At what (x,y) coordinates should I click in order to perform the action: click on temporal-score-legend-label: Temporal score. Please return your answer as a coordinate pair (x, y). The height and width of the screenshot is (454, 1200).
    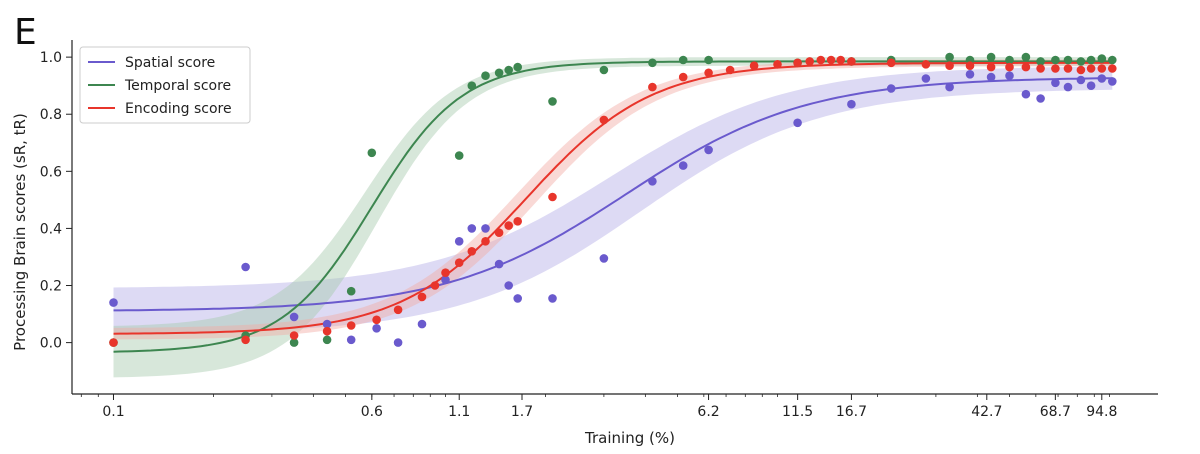
    Looking at the image, I should click on (177, 86).